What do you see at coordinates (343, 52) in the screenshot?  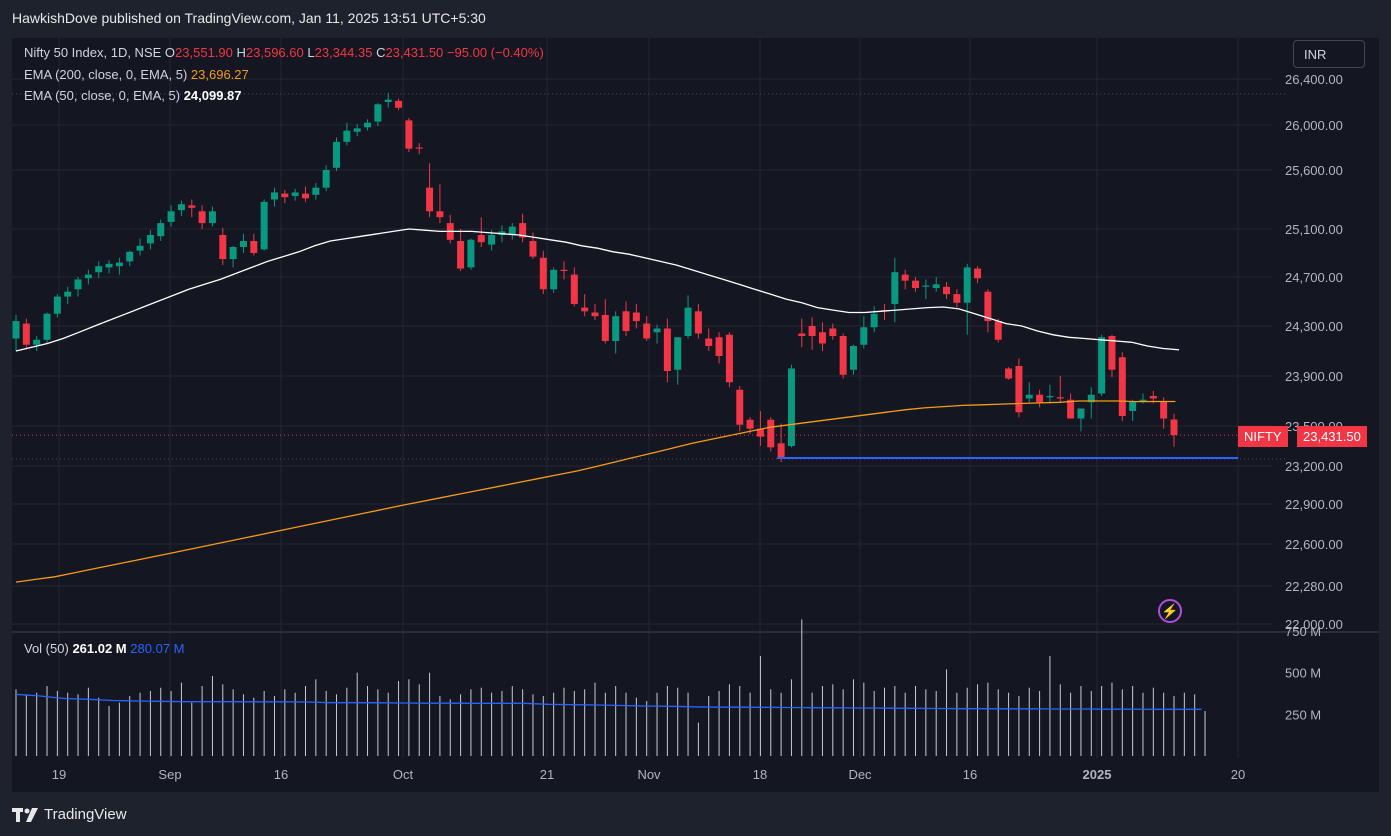 I see `low-value: 23,344.35` at bounding box center [343, 52].